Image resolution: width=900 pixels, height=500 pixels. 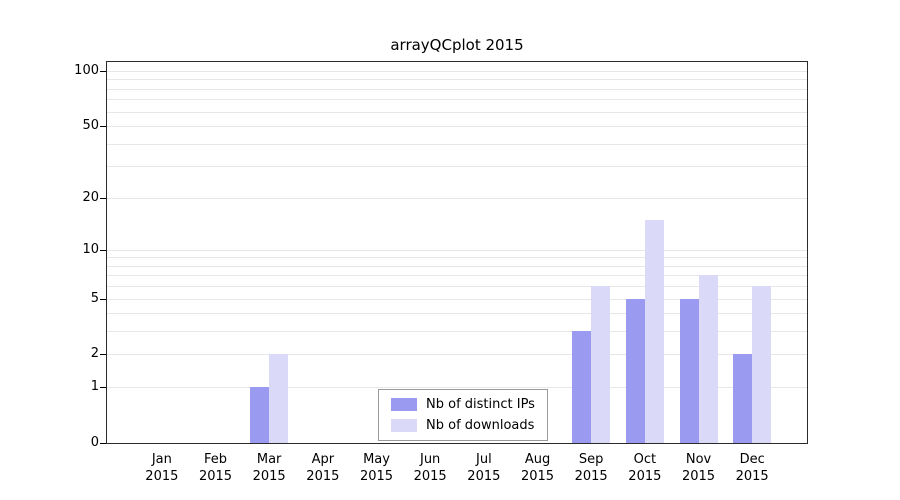 I want to click on x-tick-label: Oct 2015, so click(x=645, y=468).